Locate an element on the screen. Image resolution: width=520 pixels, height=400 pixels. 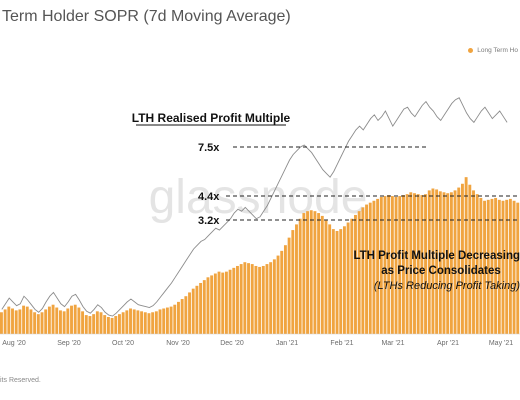
x-tick-label: Oct '20 is located at coordinates (123, 343).